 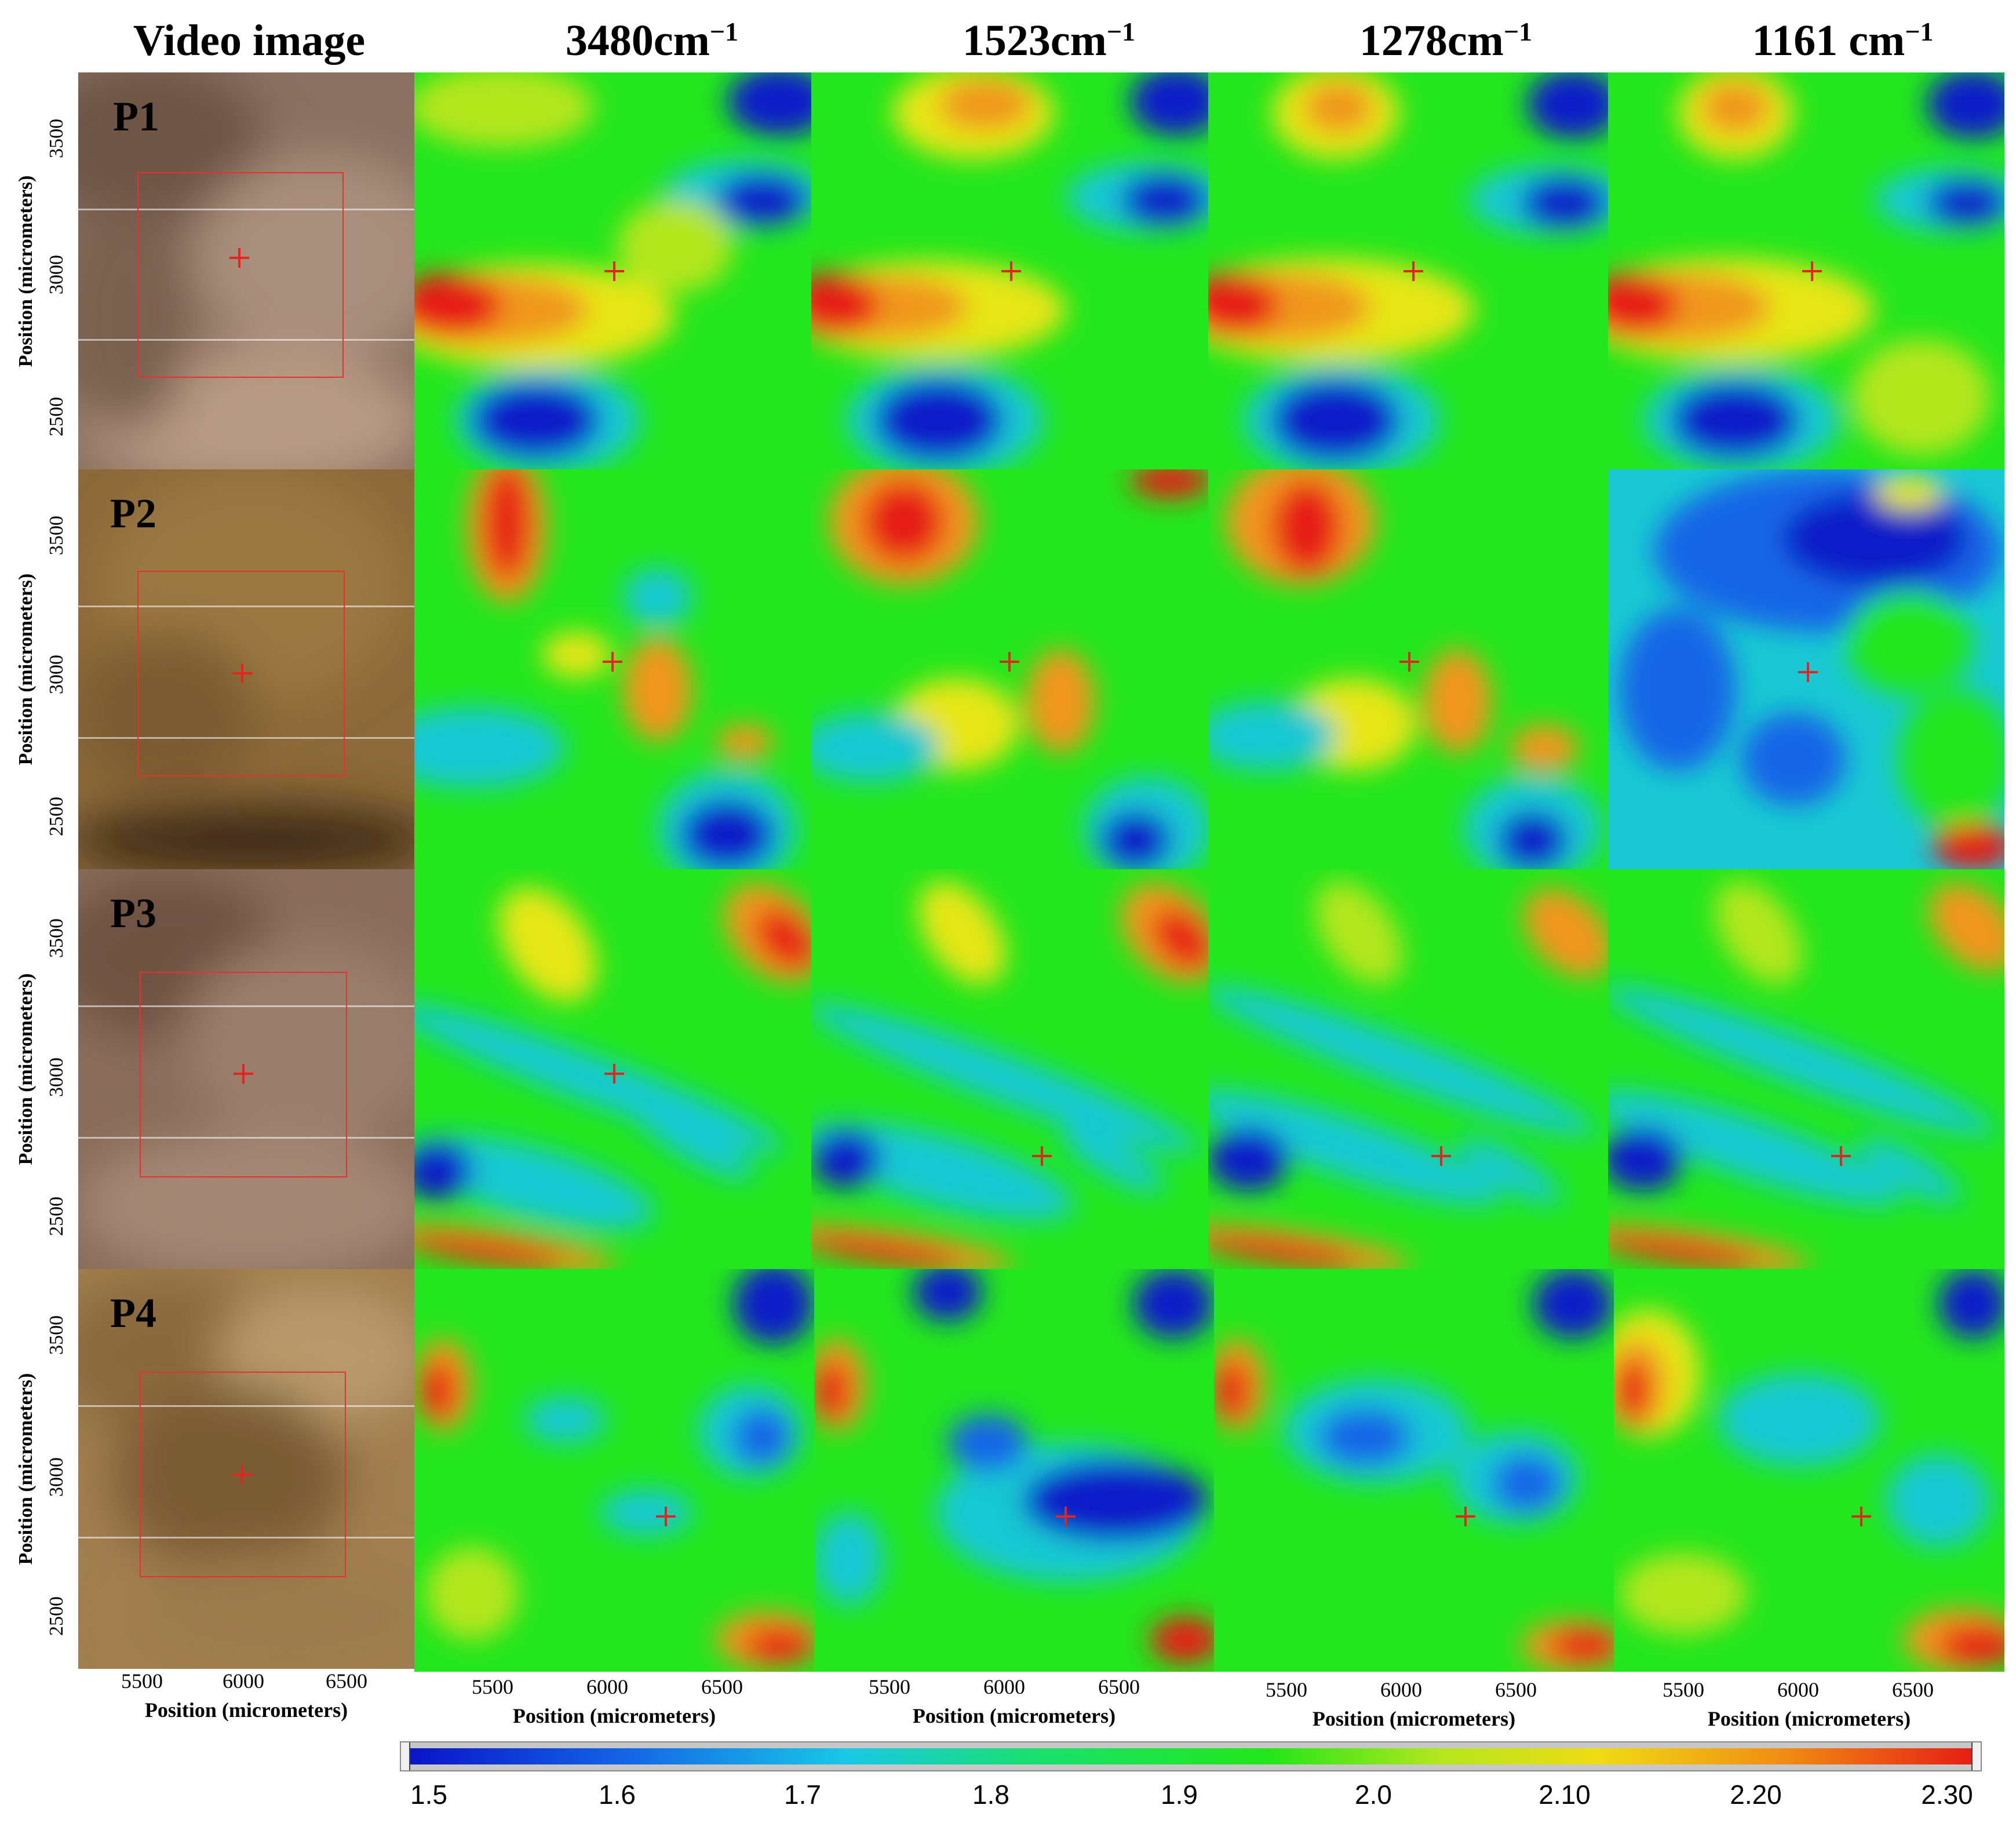 I want to click on video-image-p2, so click(x=246, y=669).